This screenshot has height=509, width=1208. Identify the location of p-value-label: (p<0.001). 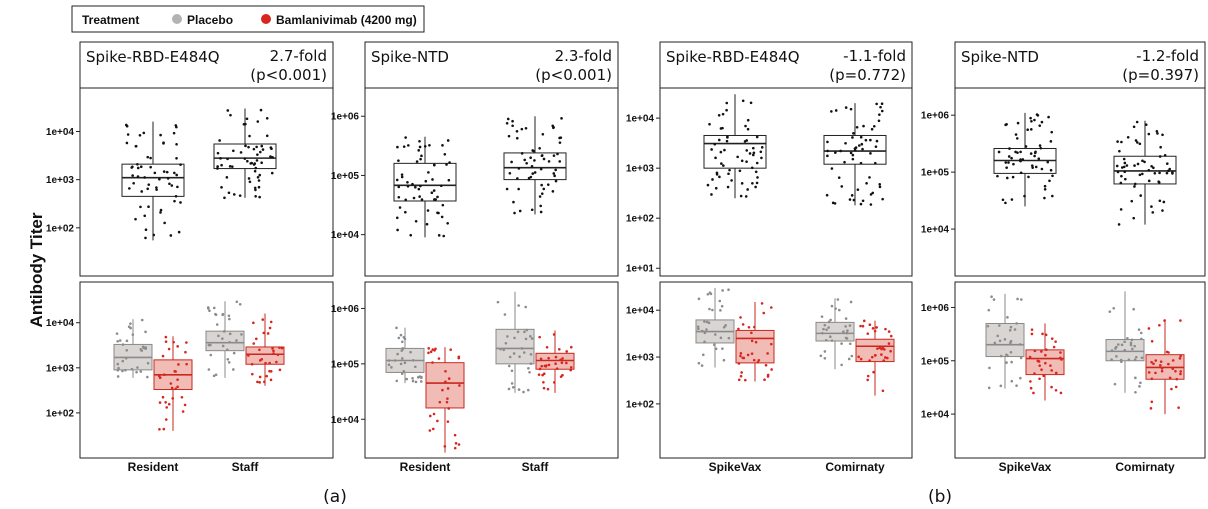
(573, 75).